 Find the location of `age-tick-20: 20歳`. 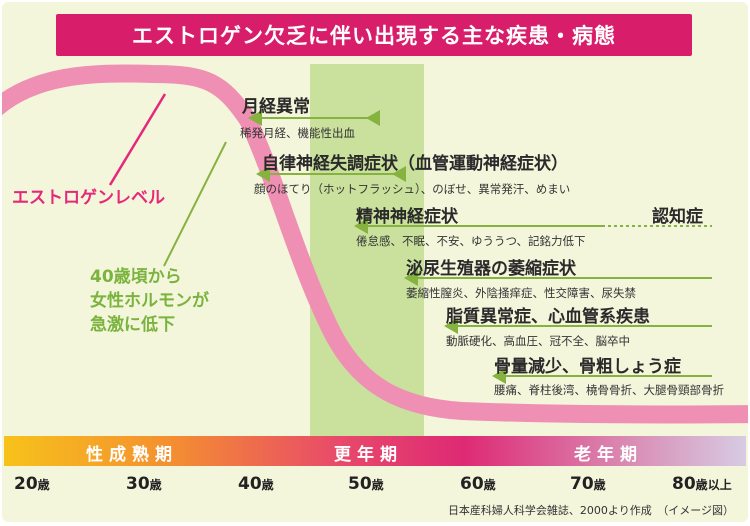

age-tick-20: 20歳 is located at coordinates (32, 484).